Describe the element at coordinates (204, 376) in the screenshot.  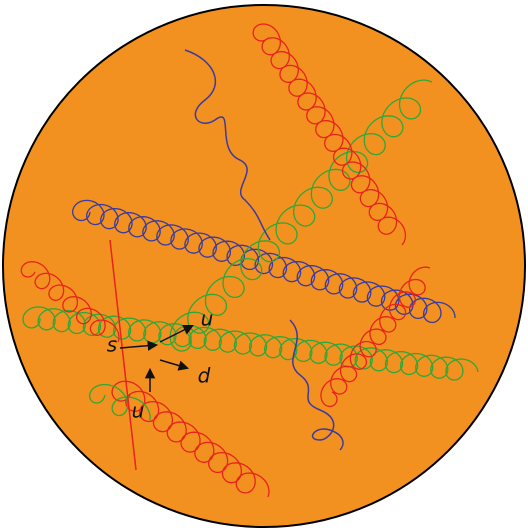
I see `quark-label: d` at that location.